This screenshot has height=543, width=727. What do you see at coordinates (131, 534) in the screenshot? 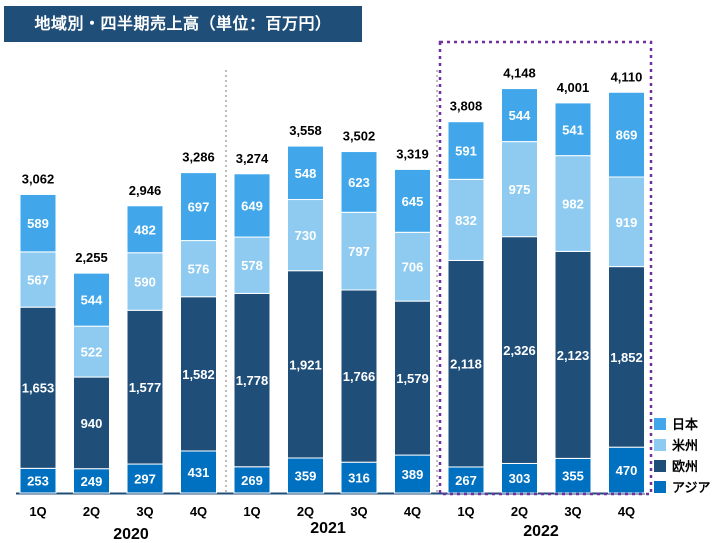
I see `year-label: 2020` at bounding box center [131, 534].